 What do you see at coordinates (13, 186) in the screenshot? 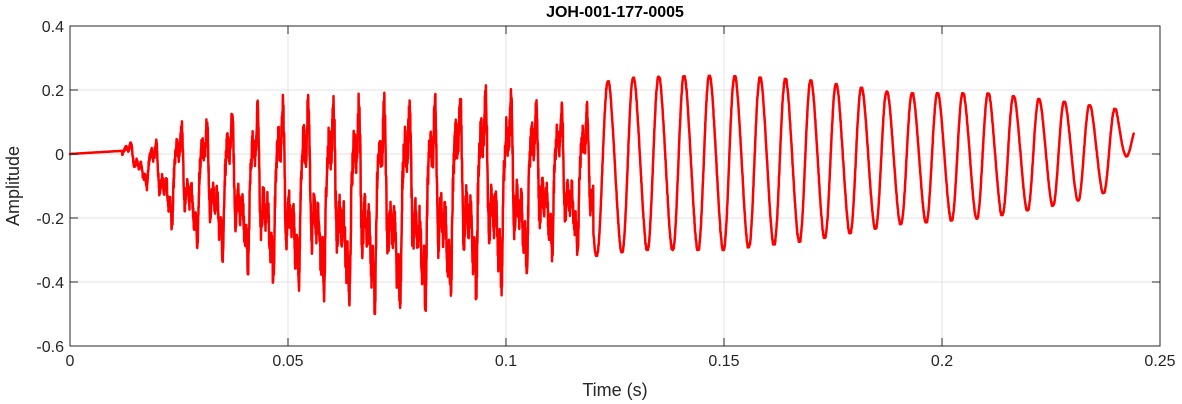
I see `y-axis-label: Amplitude` at bounding box center [13, 186].